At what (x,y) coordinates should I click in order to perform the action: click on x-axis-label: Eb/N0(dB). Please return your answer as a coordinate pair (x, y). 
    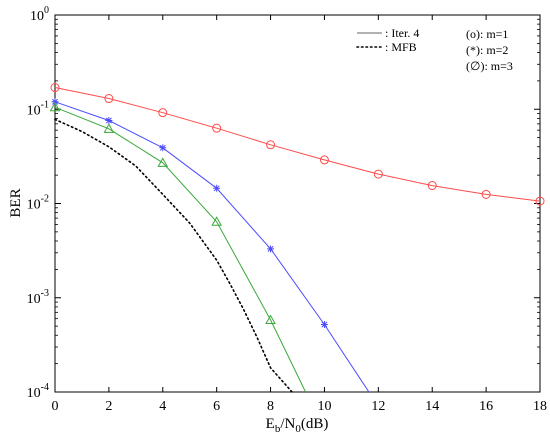
    Looking at the image, I should click on (297, 425).